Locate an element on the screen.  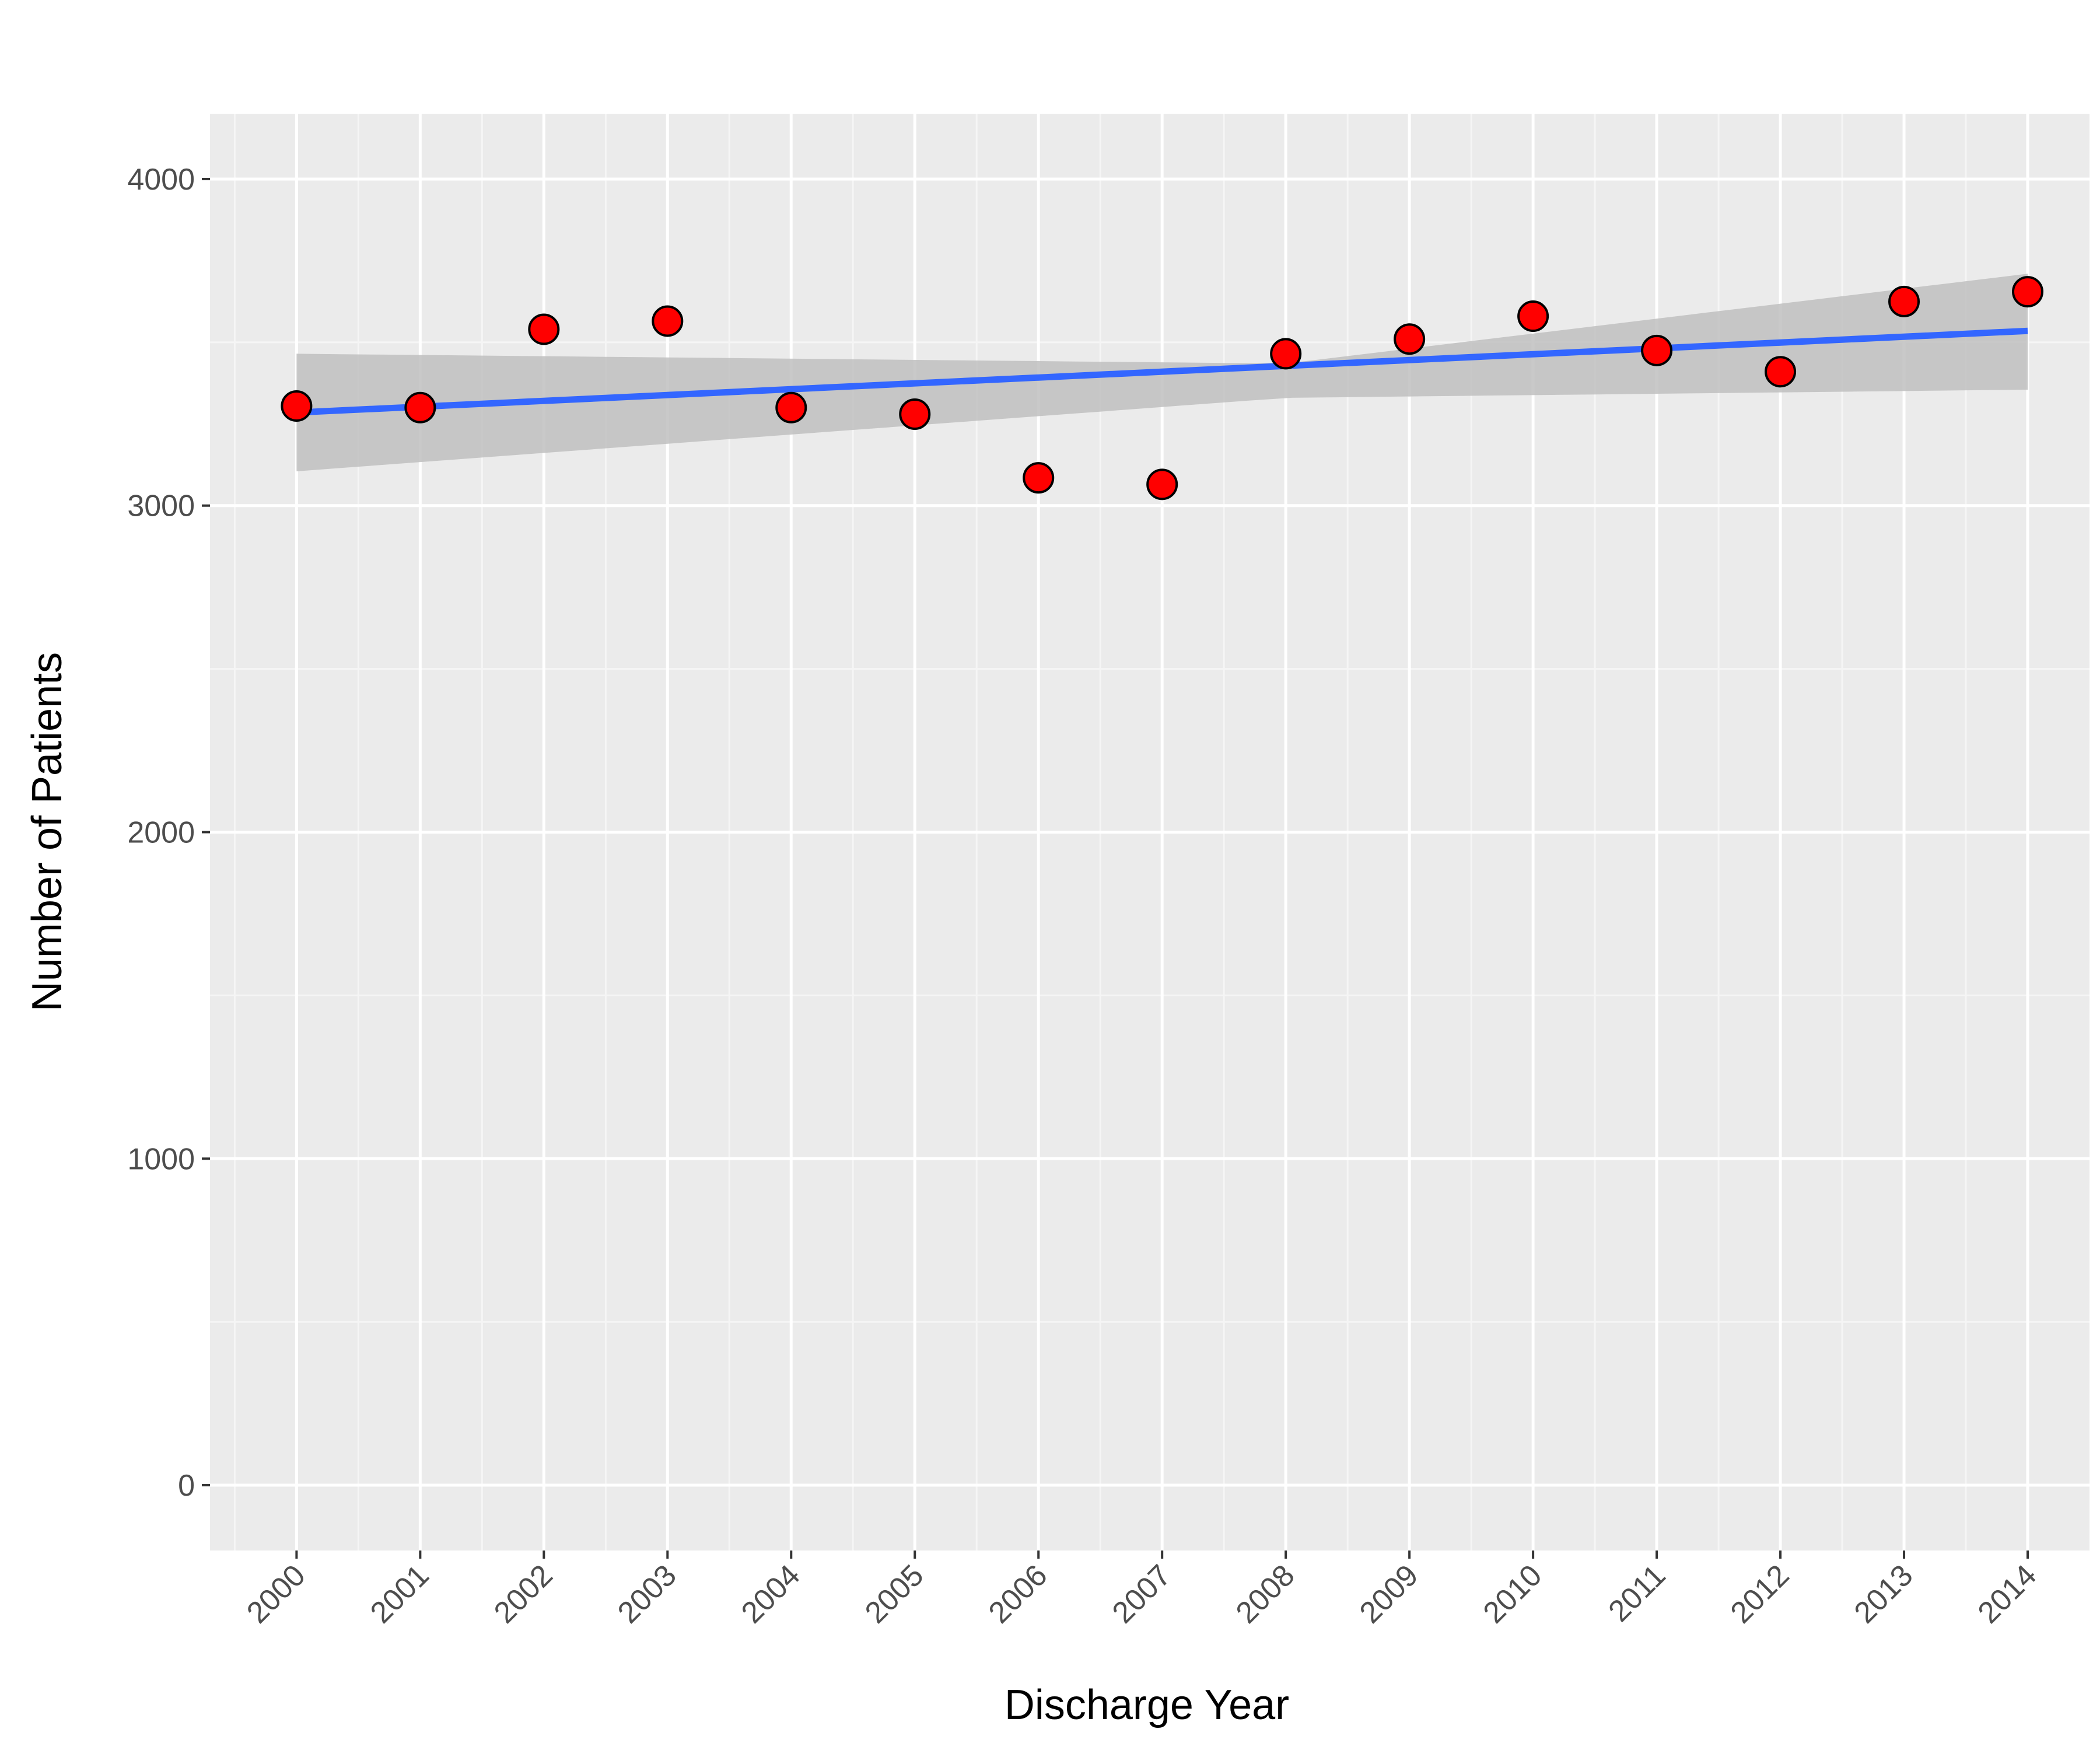
x-tick-label: 2005 is located at coordinates (894, 1594).